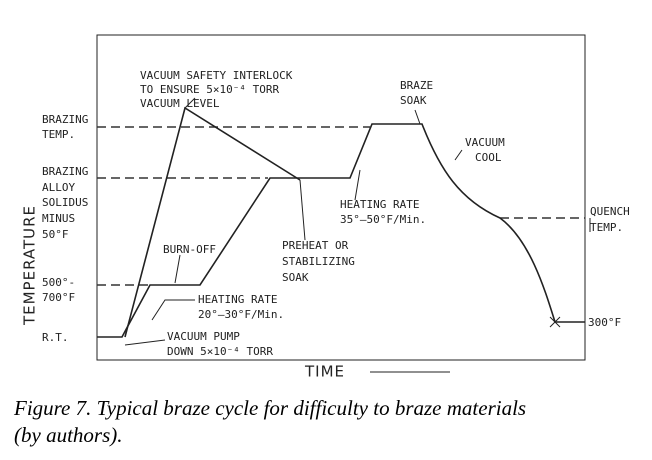 The image size is (652, 460). I want to click on level-label: R.T., so click(55, 337).